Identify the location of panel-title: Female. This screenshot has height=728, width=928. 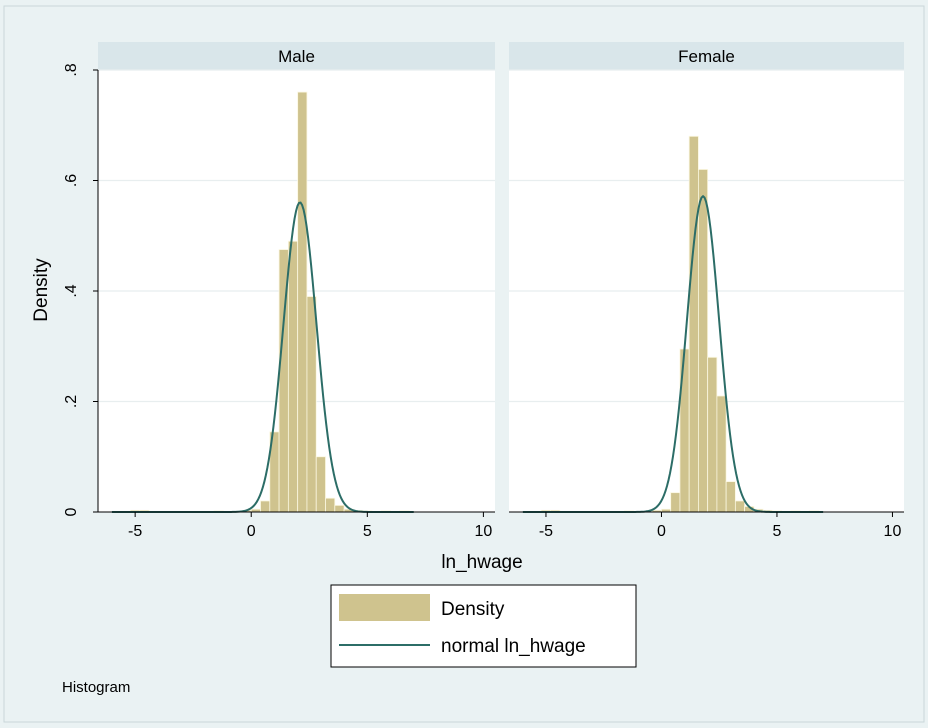
(706, 56).